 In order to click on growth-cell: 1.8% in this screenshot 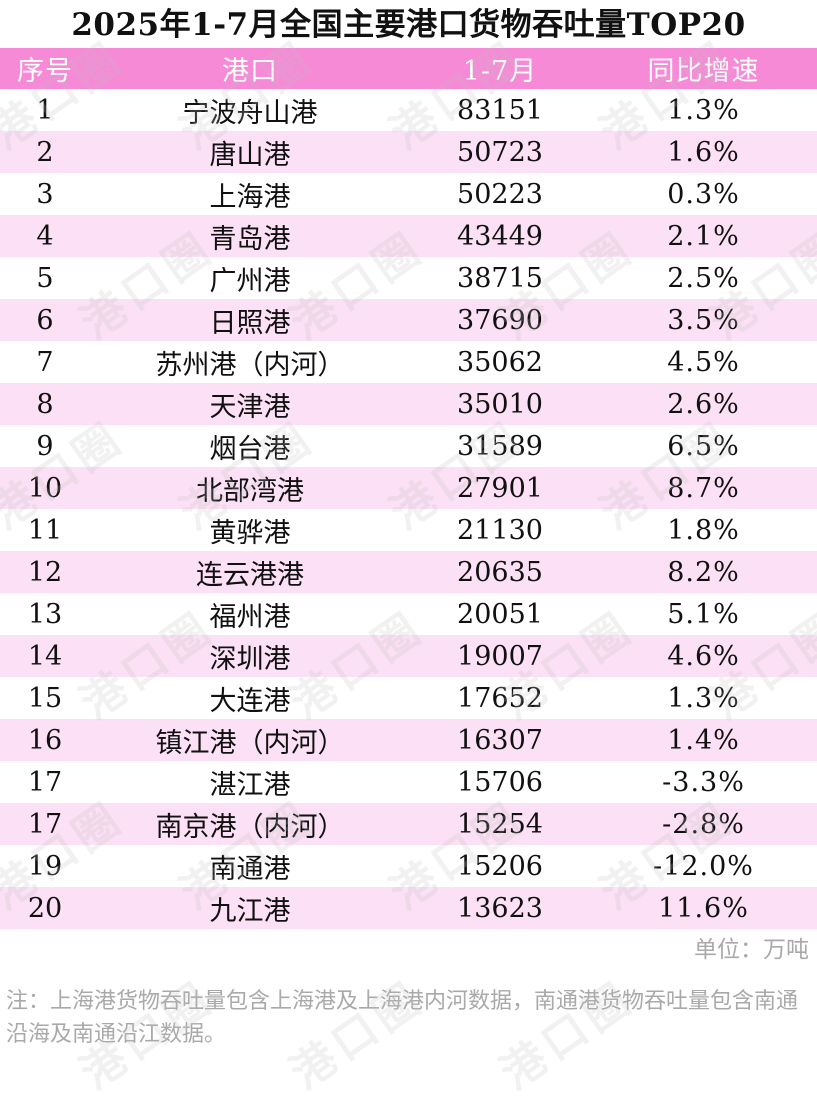, I will do `click(703, 530)`.